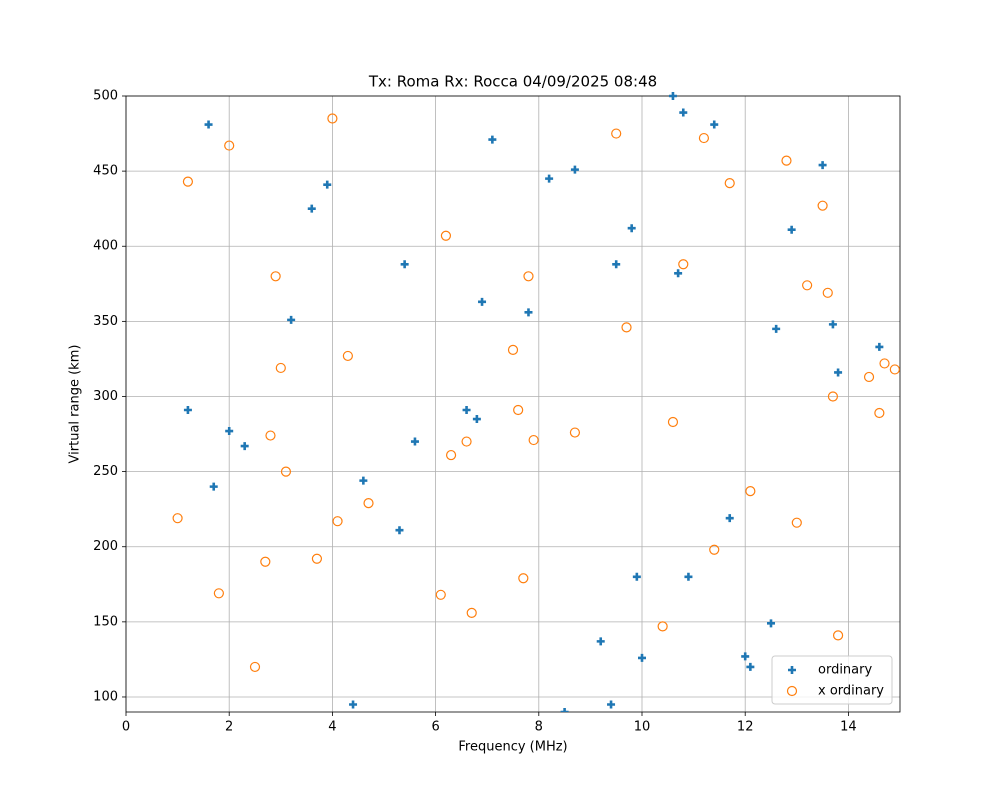 This screenshot has height=800, width=1000. Describe the element at coordinates (229, 727) in the screenshot. I see `x-tick-label: 2` at that location.